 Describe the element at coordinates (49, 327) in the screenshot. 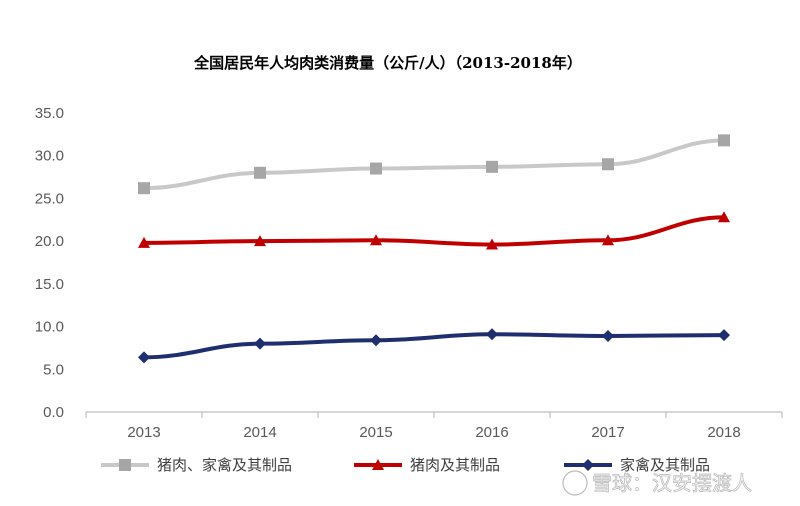

I see `y-tick-label: 10.0` at that location.